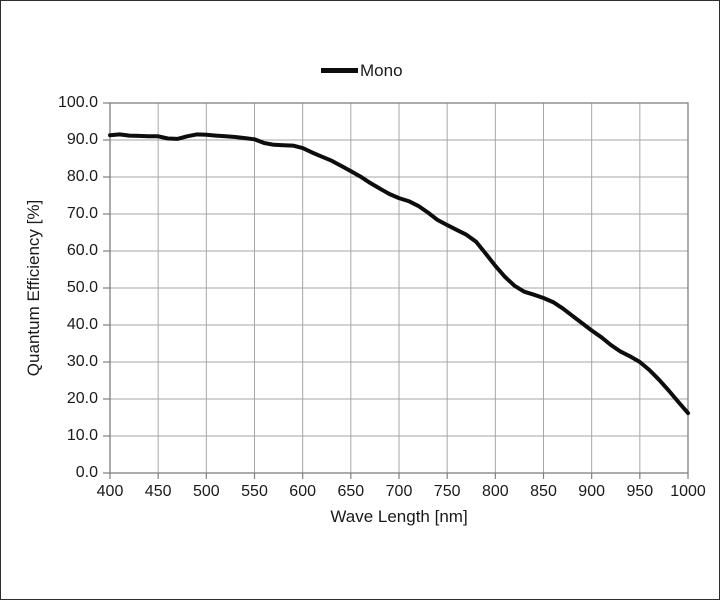  Describe the element at coordinates (82, 324) in the screenshot. I see `y-tick-label: 40.0` at that location.